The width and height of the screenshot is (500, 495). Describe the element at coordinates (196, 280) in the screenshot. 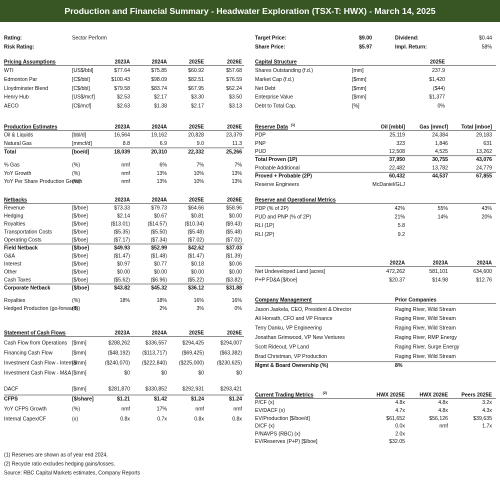

I see `table-cell: ($5.22)` at that location.